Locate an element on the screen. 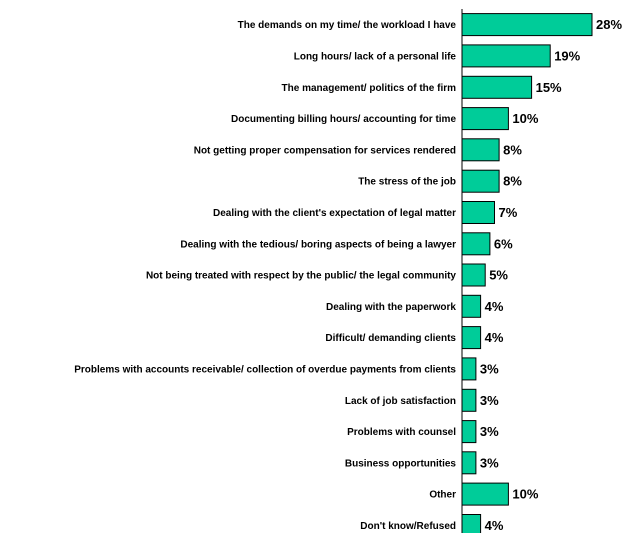 The height and width of the screenshot is (533, 624). value-label: 6% is located at coordinates (503, 243).